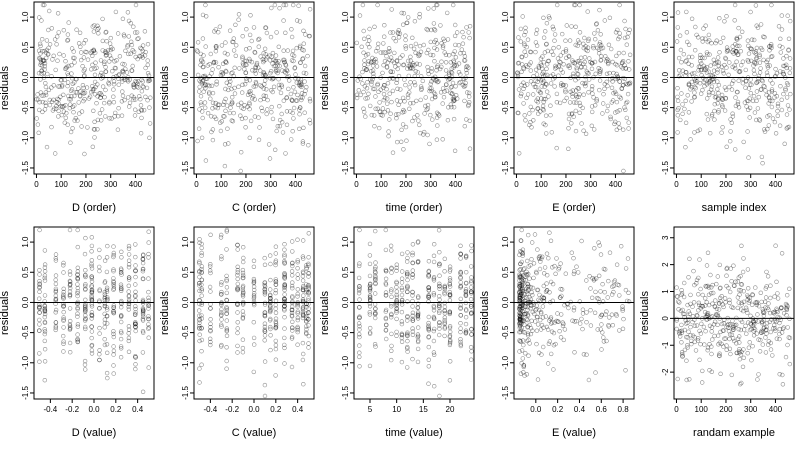 Image resolution: width=800 pixels, height=455 pixels. I want to click on x-axis-label: D (value), so click(94, 433).